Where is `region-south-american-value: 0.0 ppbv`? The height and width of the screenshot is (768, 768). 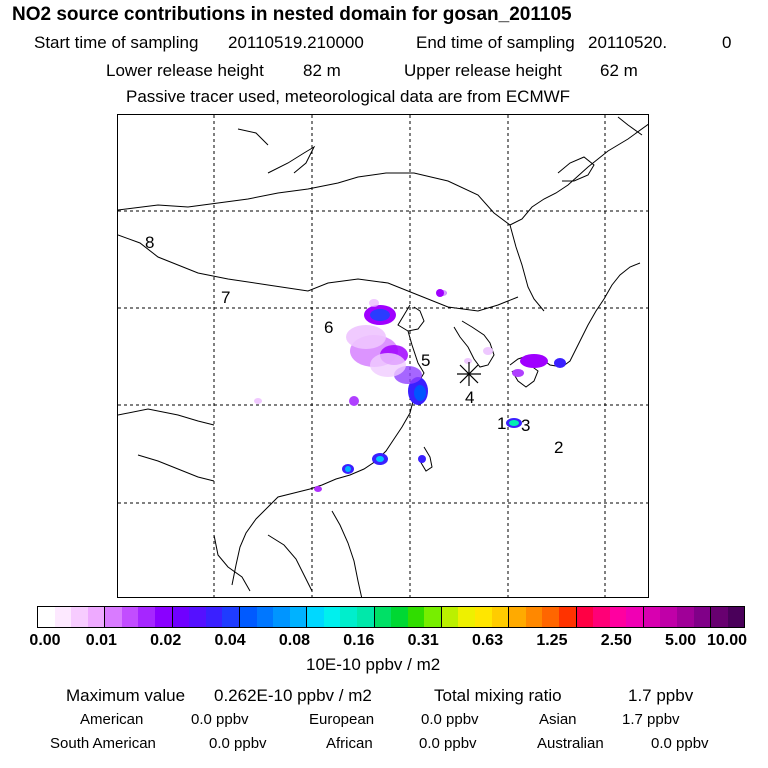
region-south-american-value: 0.0 ppbv is located at coordinates (238, 743).